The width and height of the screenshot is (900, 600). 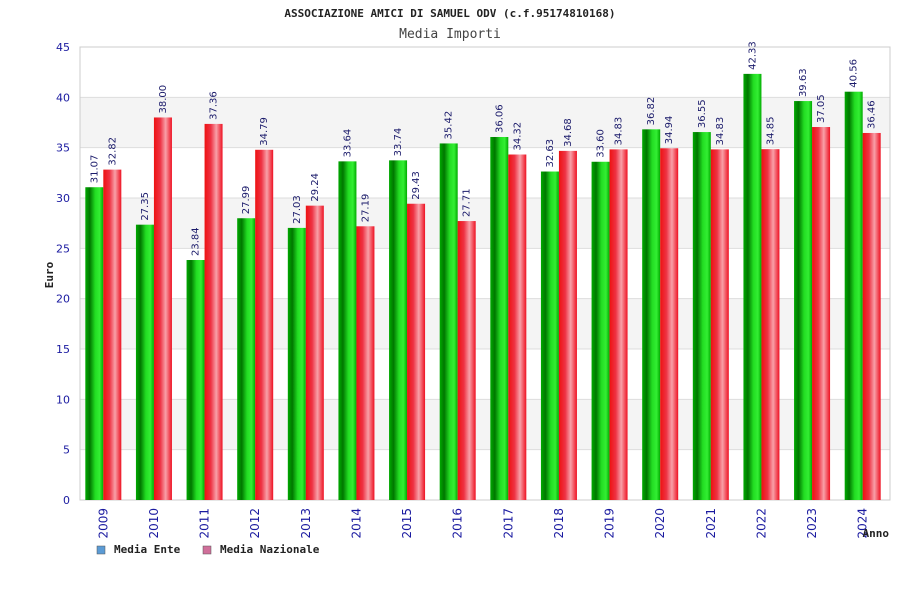 What do you see at coordinates (196, 241) in the screenshot?
I see `data-label-media-ente: 23.84` at bounding box center [196, 241].